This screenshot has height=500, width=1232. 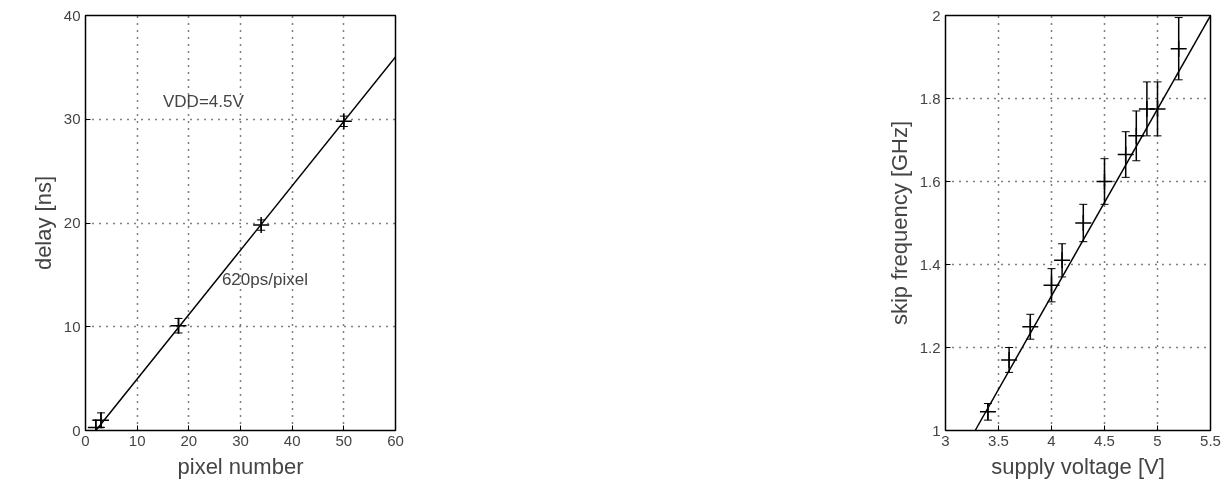 I want to click on x-tick-label: 3, so click(x=945, y=440).